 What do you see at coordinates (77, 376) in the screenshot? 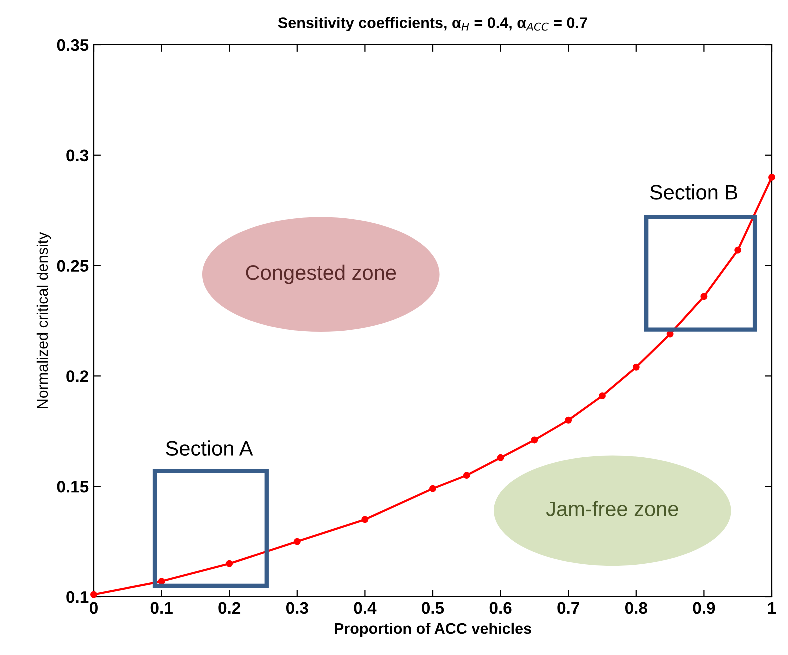
I see `y-tick-label: 0.2` at bounding box center [77, 376].